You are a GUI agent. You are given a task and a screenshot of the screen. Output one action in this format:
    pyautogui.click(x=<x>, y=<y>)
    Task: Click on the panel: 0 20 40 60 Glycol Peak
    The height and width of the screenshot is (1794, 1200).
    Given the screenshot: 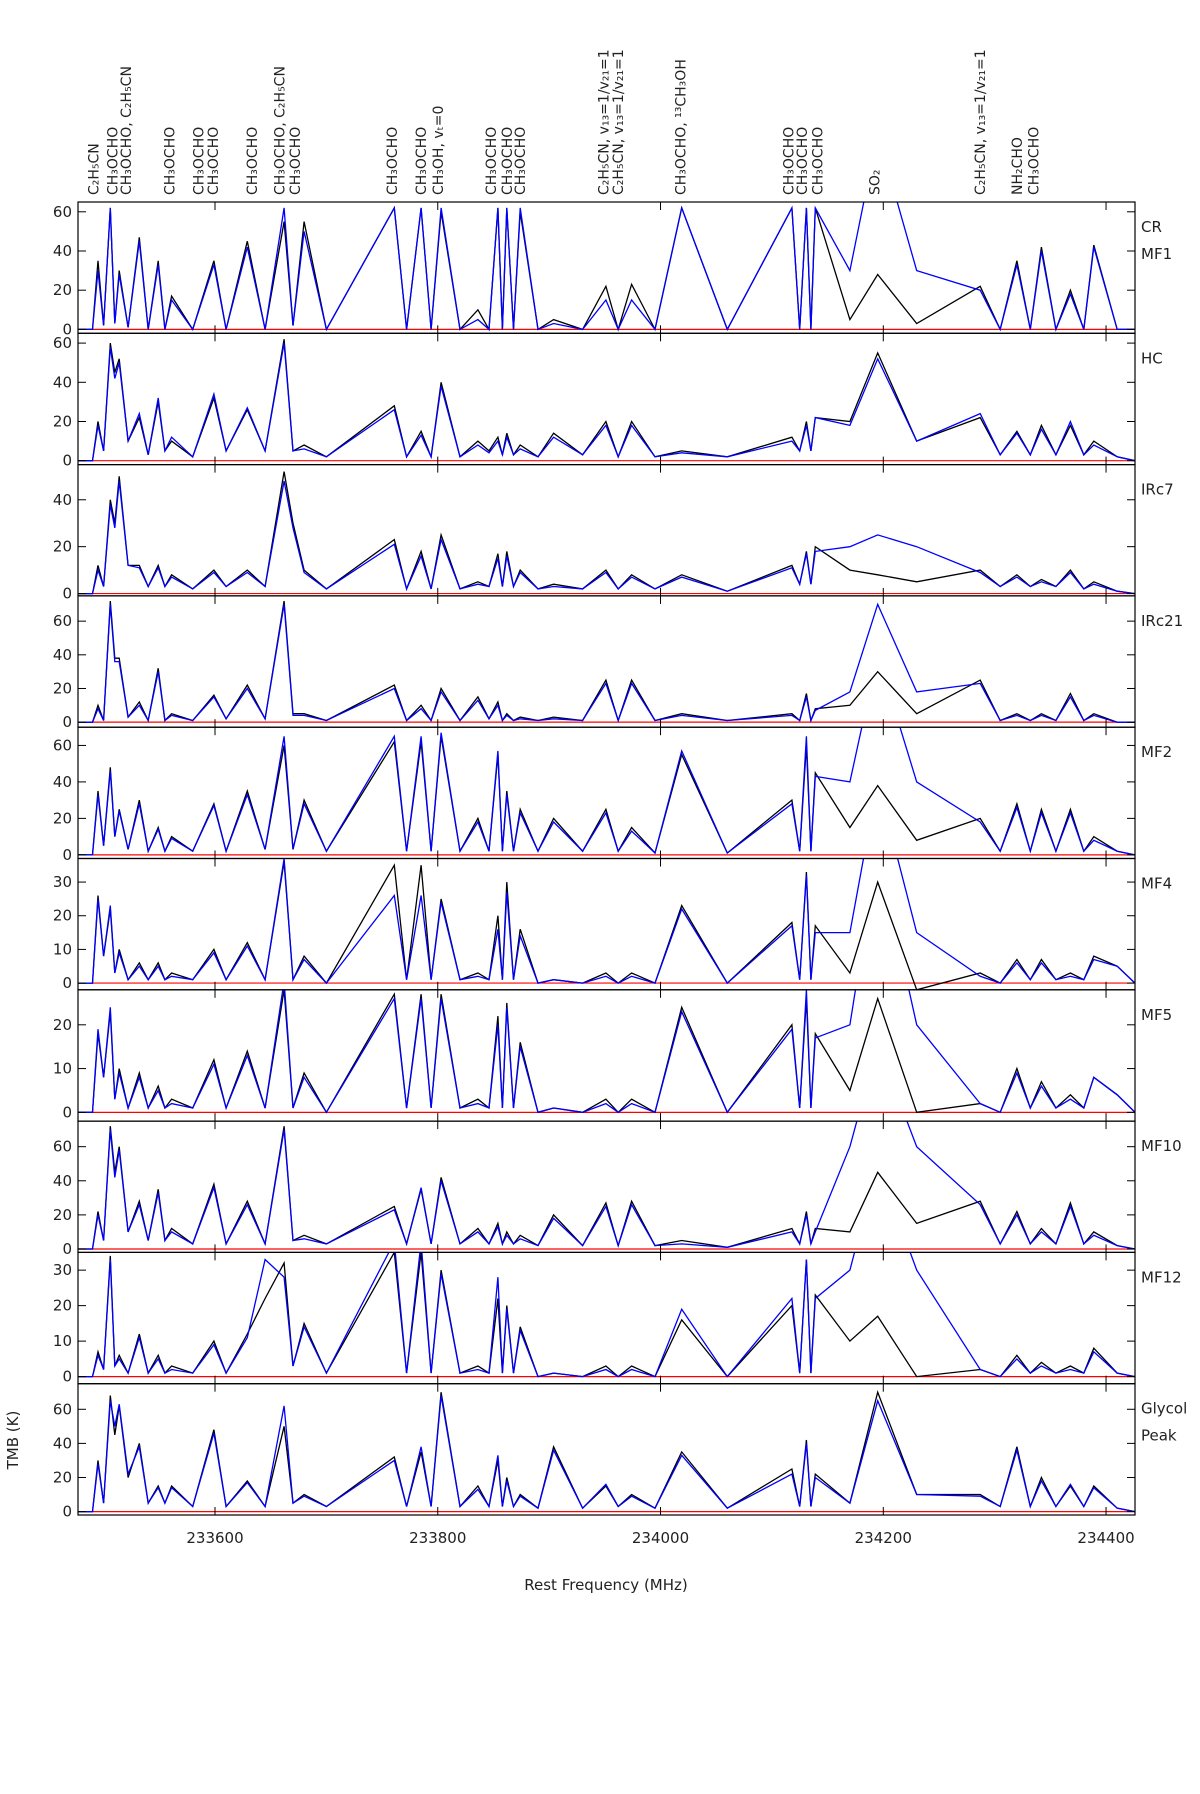 What is the action you would take?
    pyautogui.click(x=620, y=1452)
    